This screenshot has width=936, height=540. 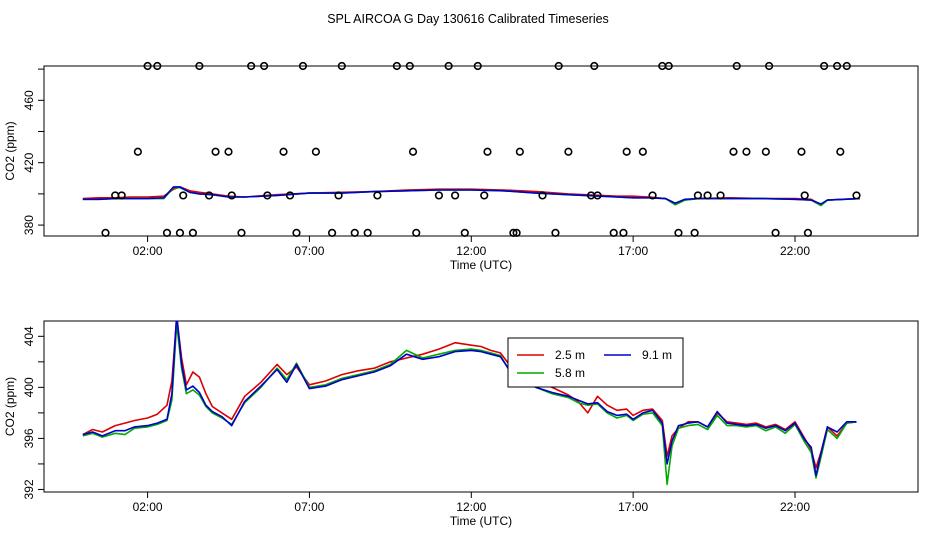 I want to click on y-tick-label: 396, so click(x=29, y=438).